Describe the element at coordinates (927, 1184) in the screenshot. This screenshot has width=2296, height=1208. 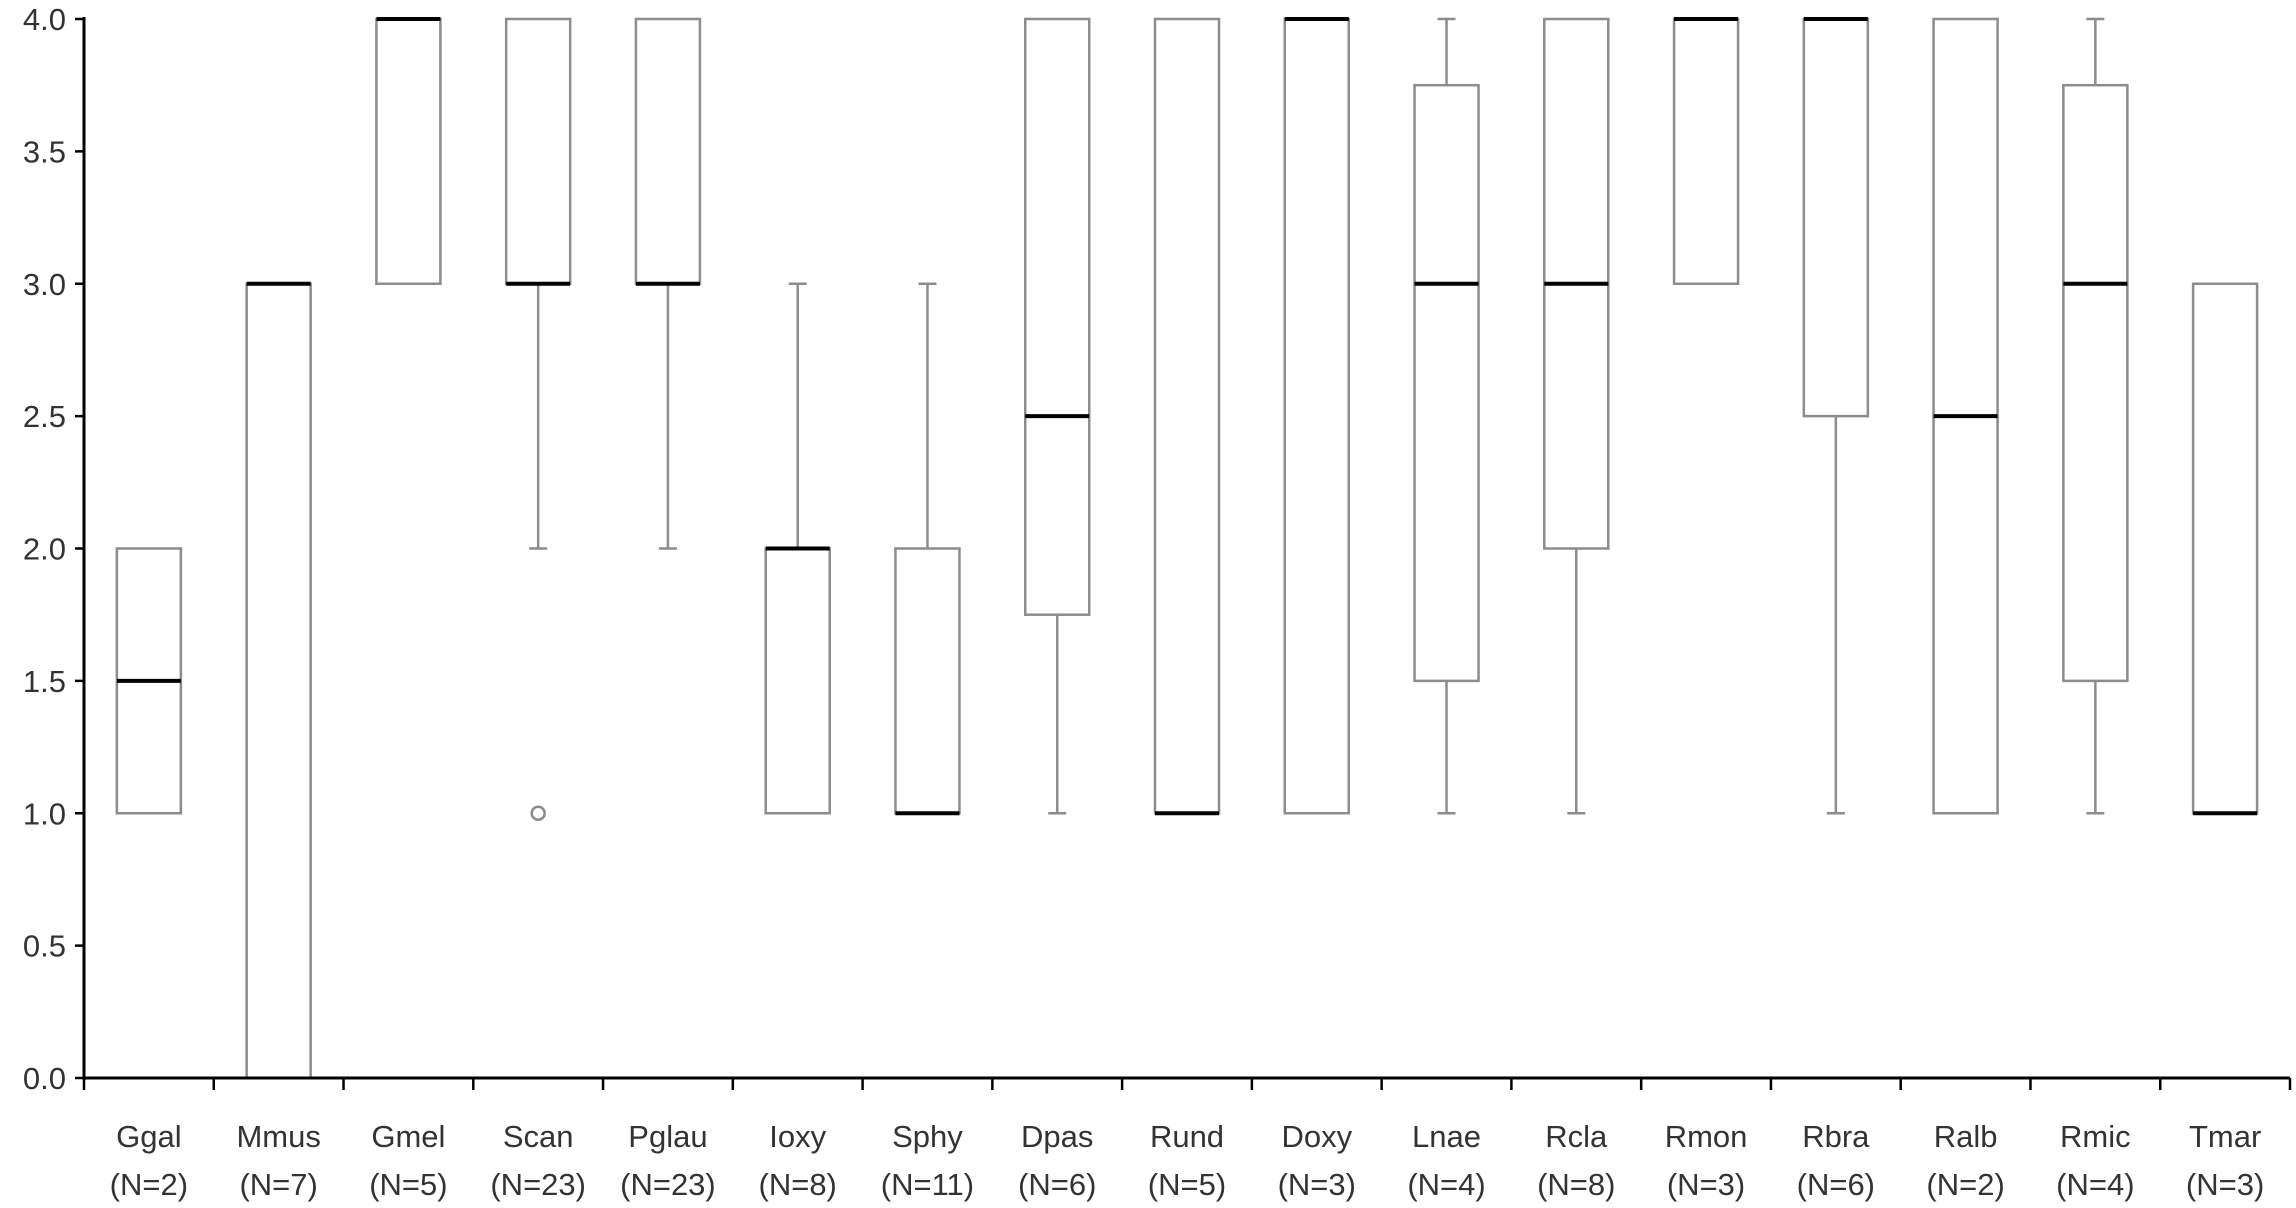
I see `x-tick-count-sphy: (N=11)` at that location.